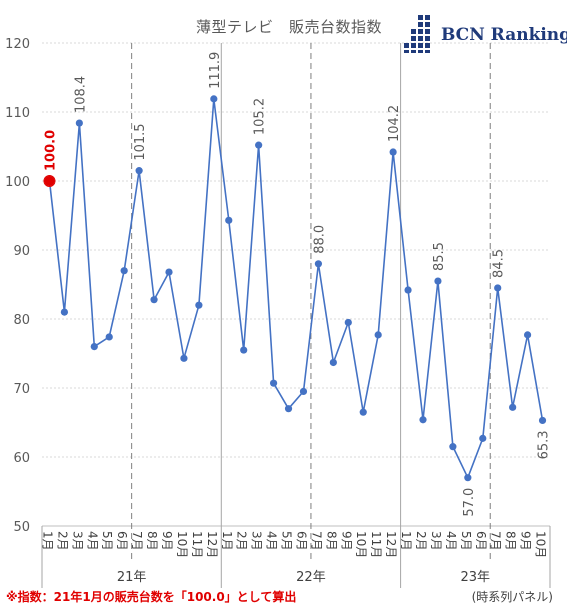 This screenshot has height=614, width=567. I want to click on year-label: 23年, so click(476, 577).